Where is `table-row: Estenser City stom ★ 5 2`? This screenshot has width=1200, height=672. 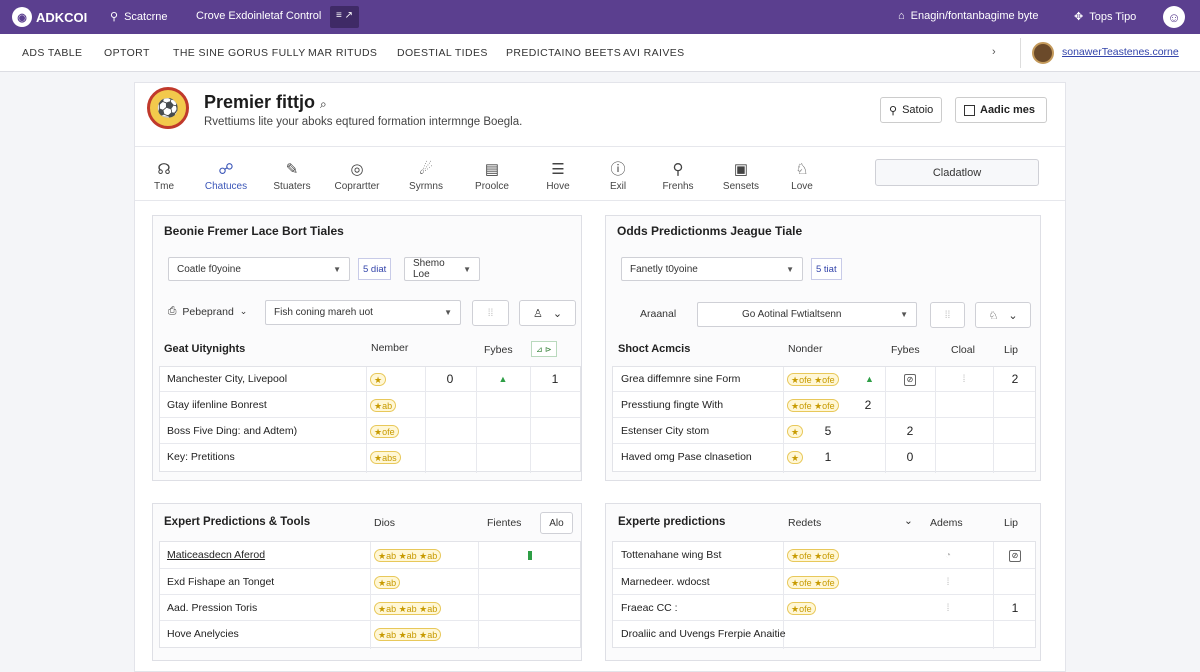 table-row: Estenser City stom ★ 5 2 is located at coordinates (824, 431).